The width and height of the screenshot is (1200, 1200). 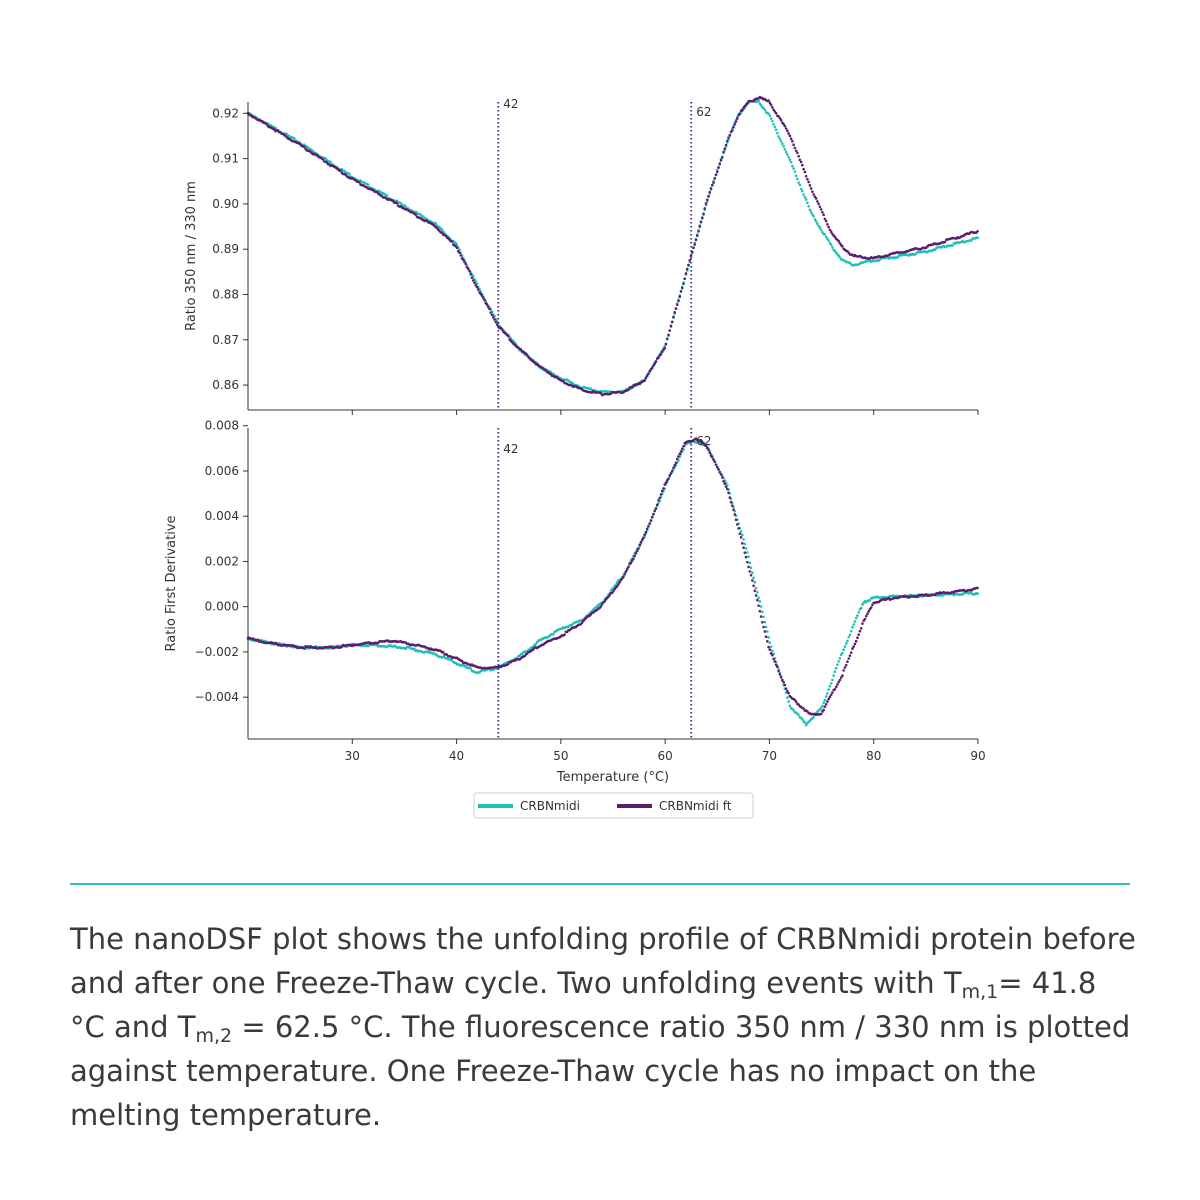 I want to click on y-tick-label: 0.89, so click(x=225, y=249).